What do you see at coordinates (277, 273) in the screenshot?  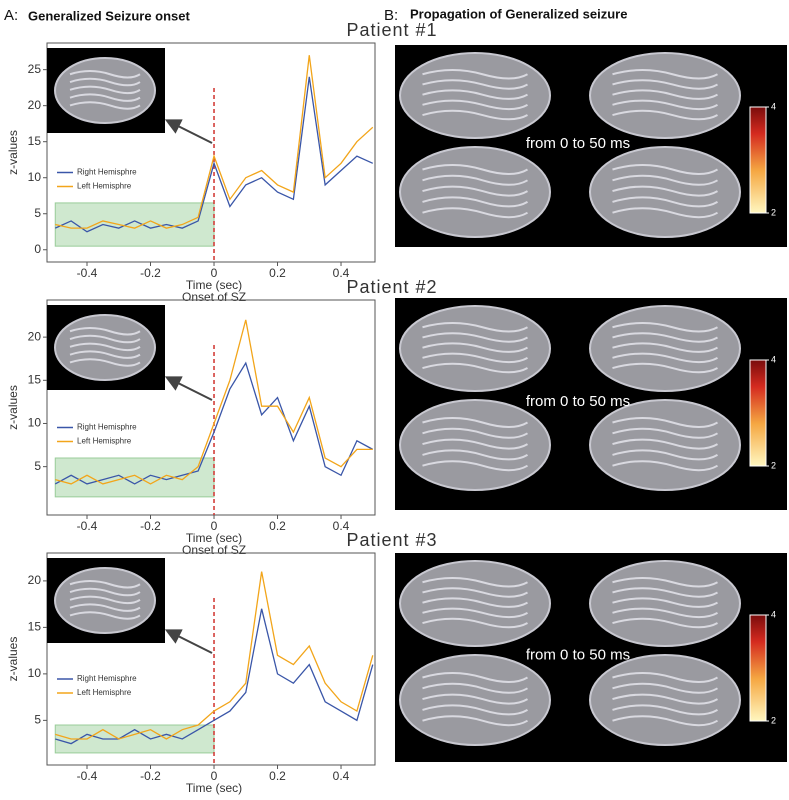 I see `x-tick-label: 0.2` at bounding box center [277, 273].